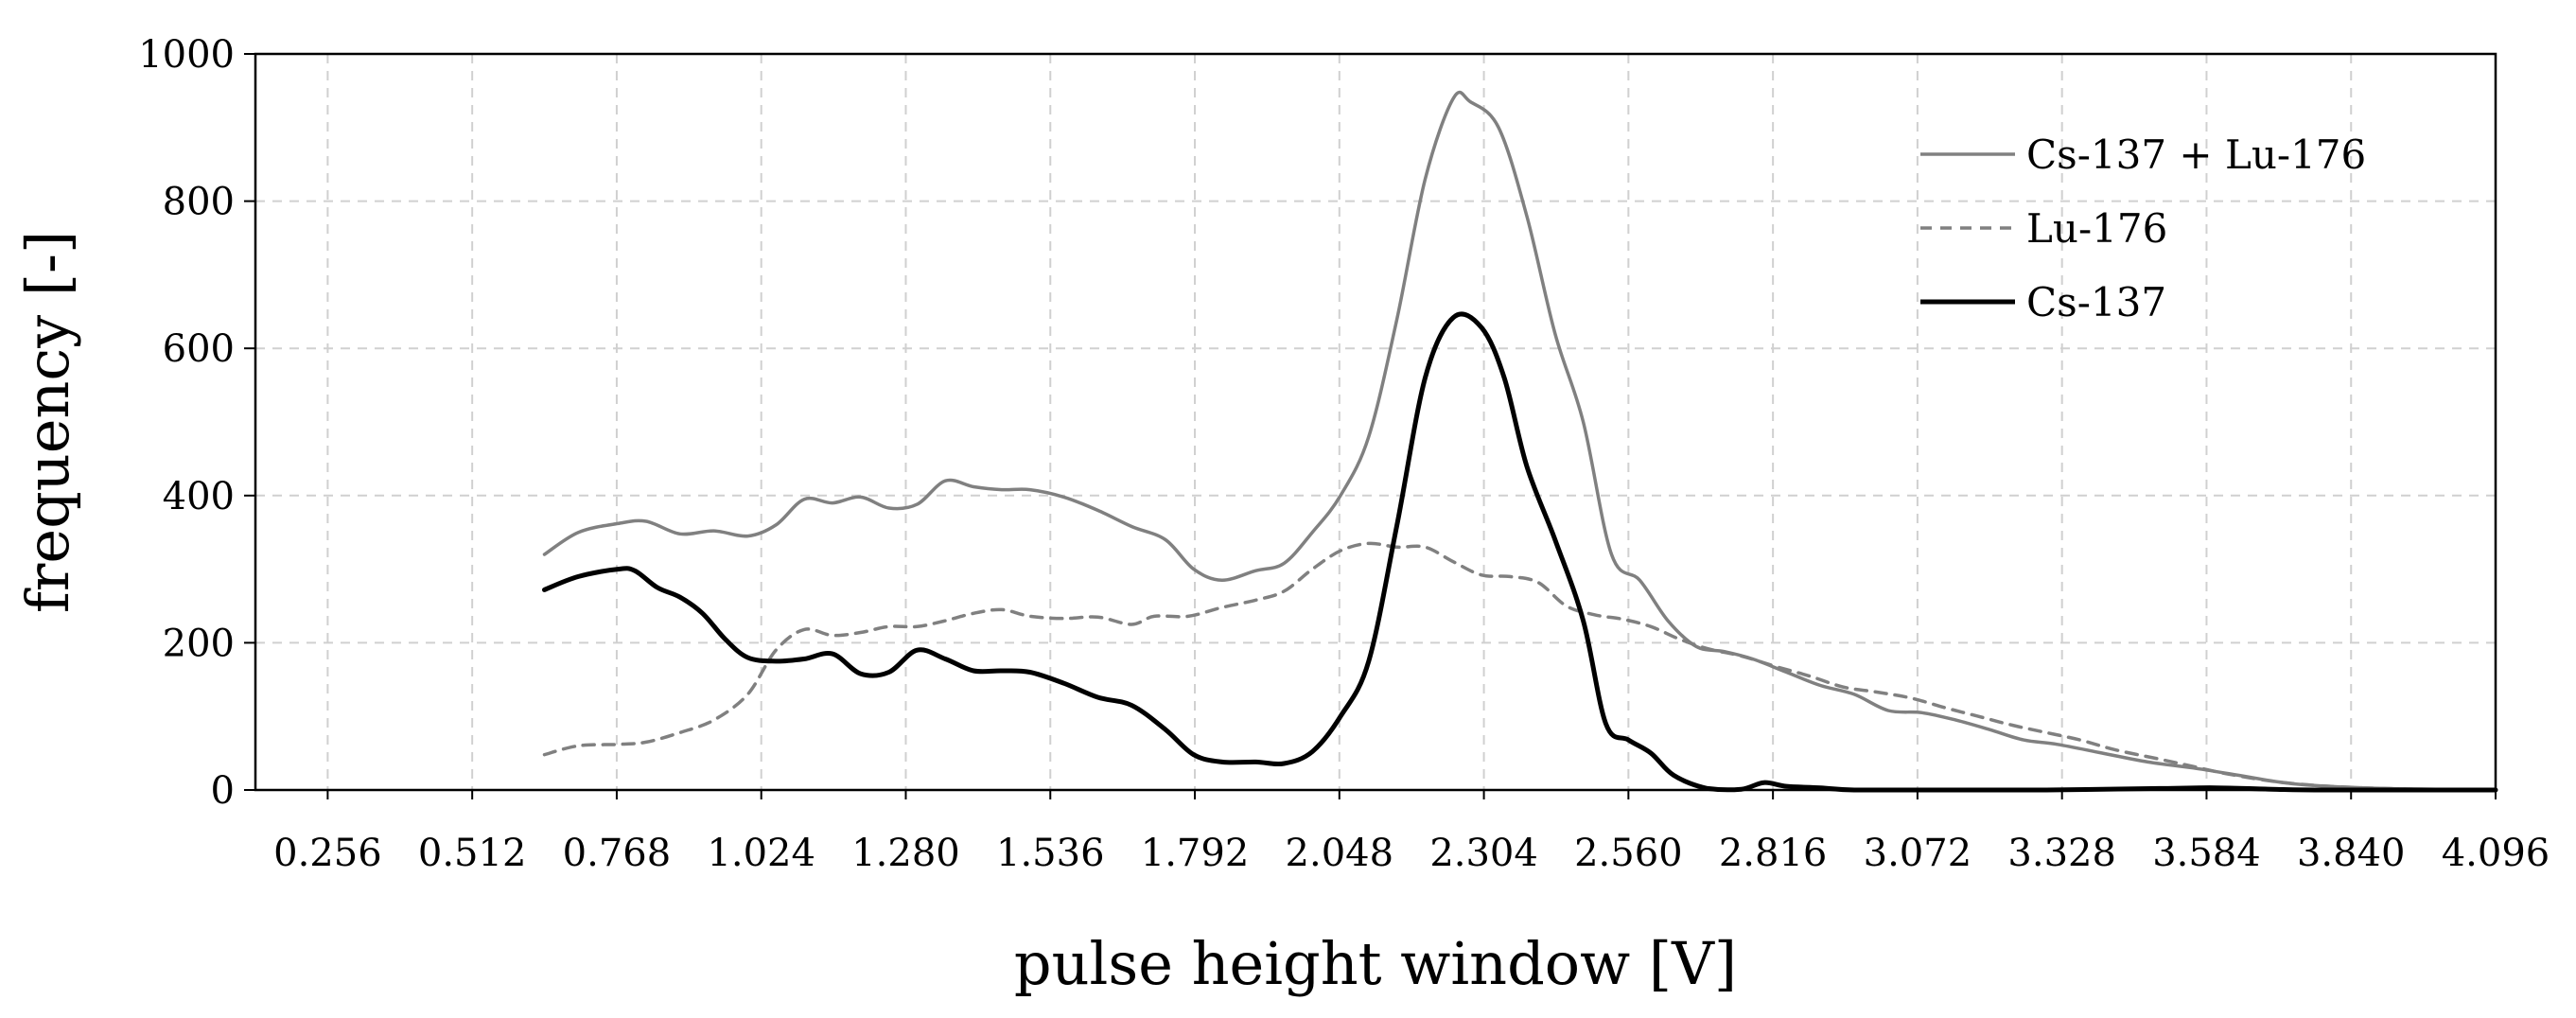  What do you see at coordinates (1196, 853) in the screenshot?
I see `x-tick-label: 1.792` at bounding box center [1196, 853].